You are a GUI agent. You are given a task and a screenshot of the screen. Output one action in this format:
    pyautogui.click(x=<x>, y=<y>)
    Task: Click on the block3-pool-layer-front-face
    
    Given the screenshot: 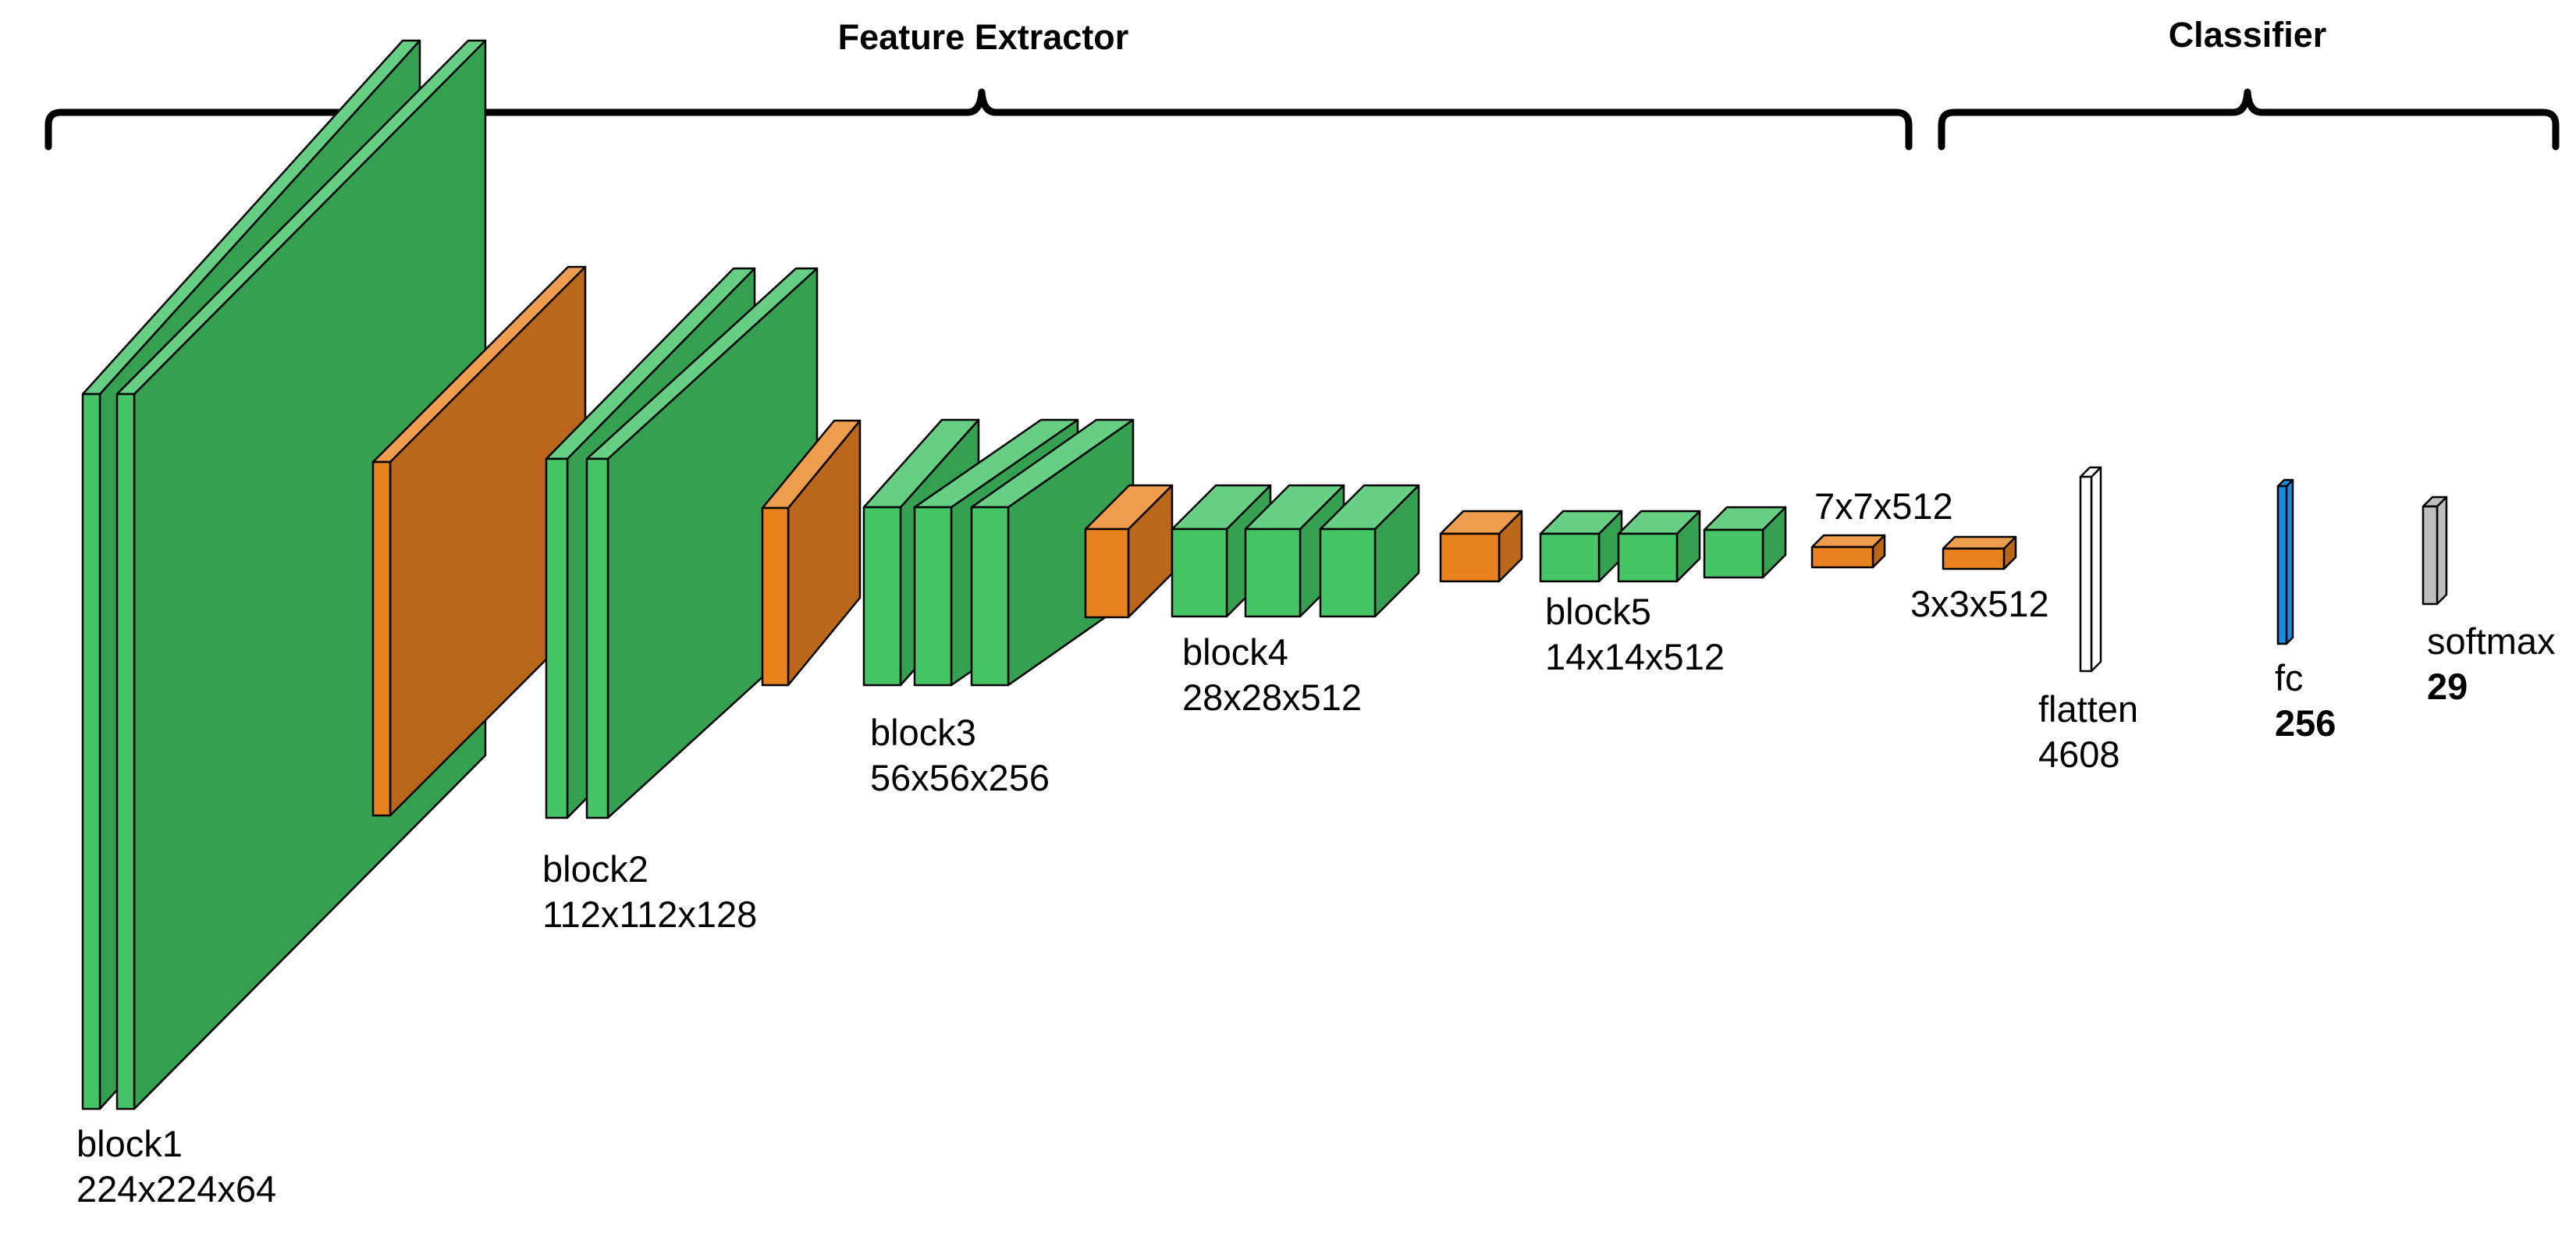 What is the action you would take?
    pyautogui.click(x=1107, y=573)
    